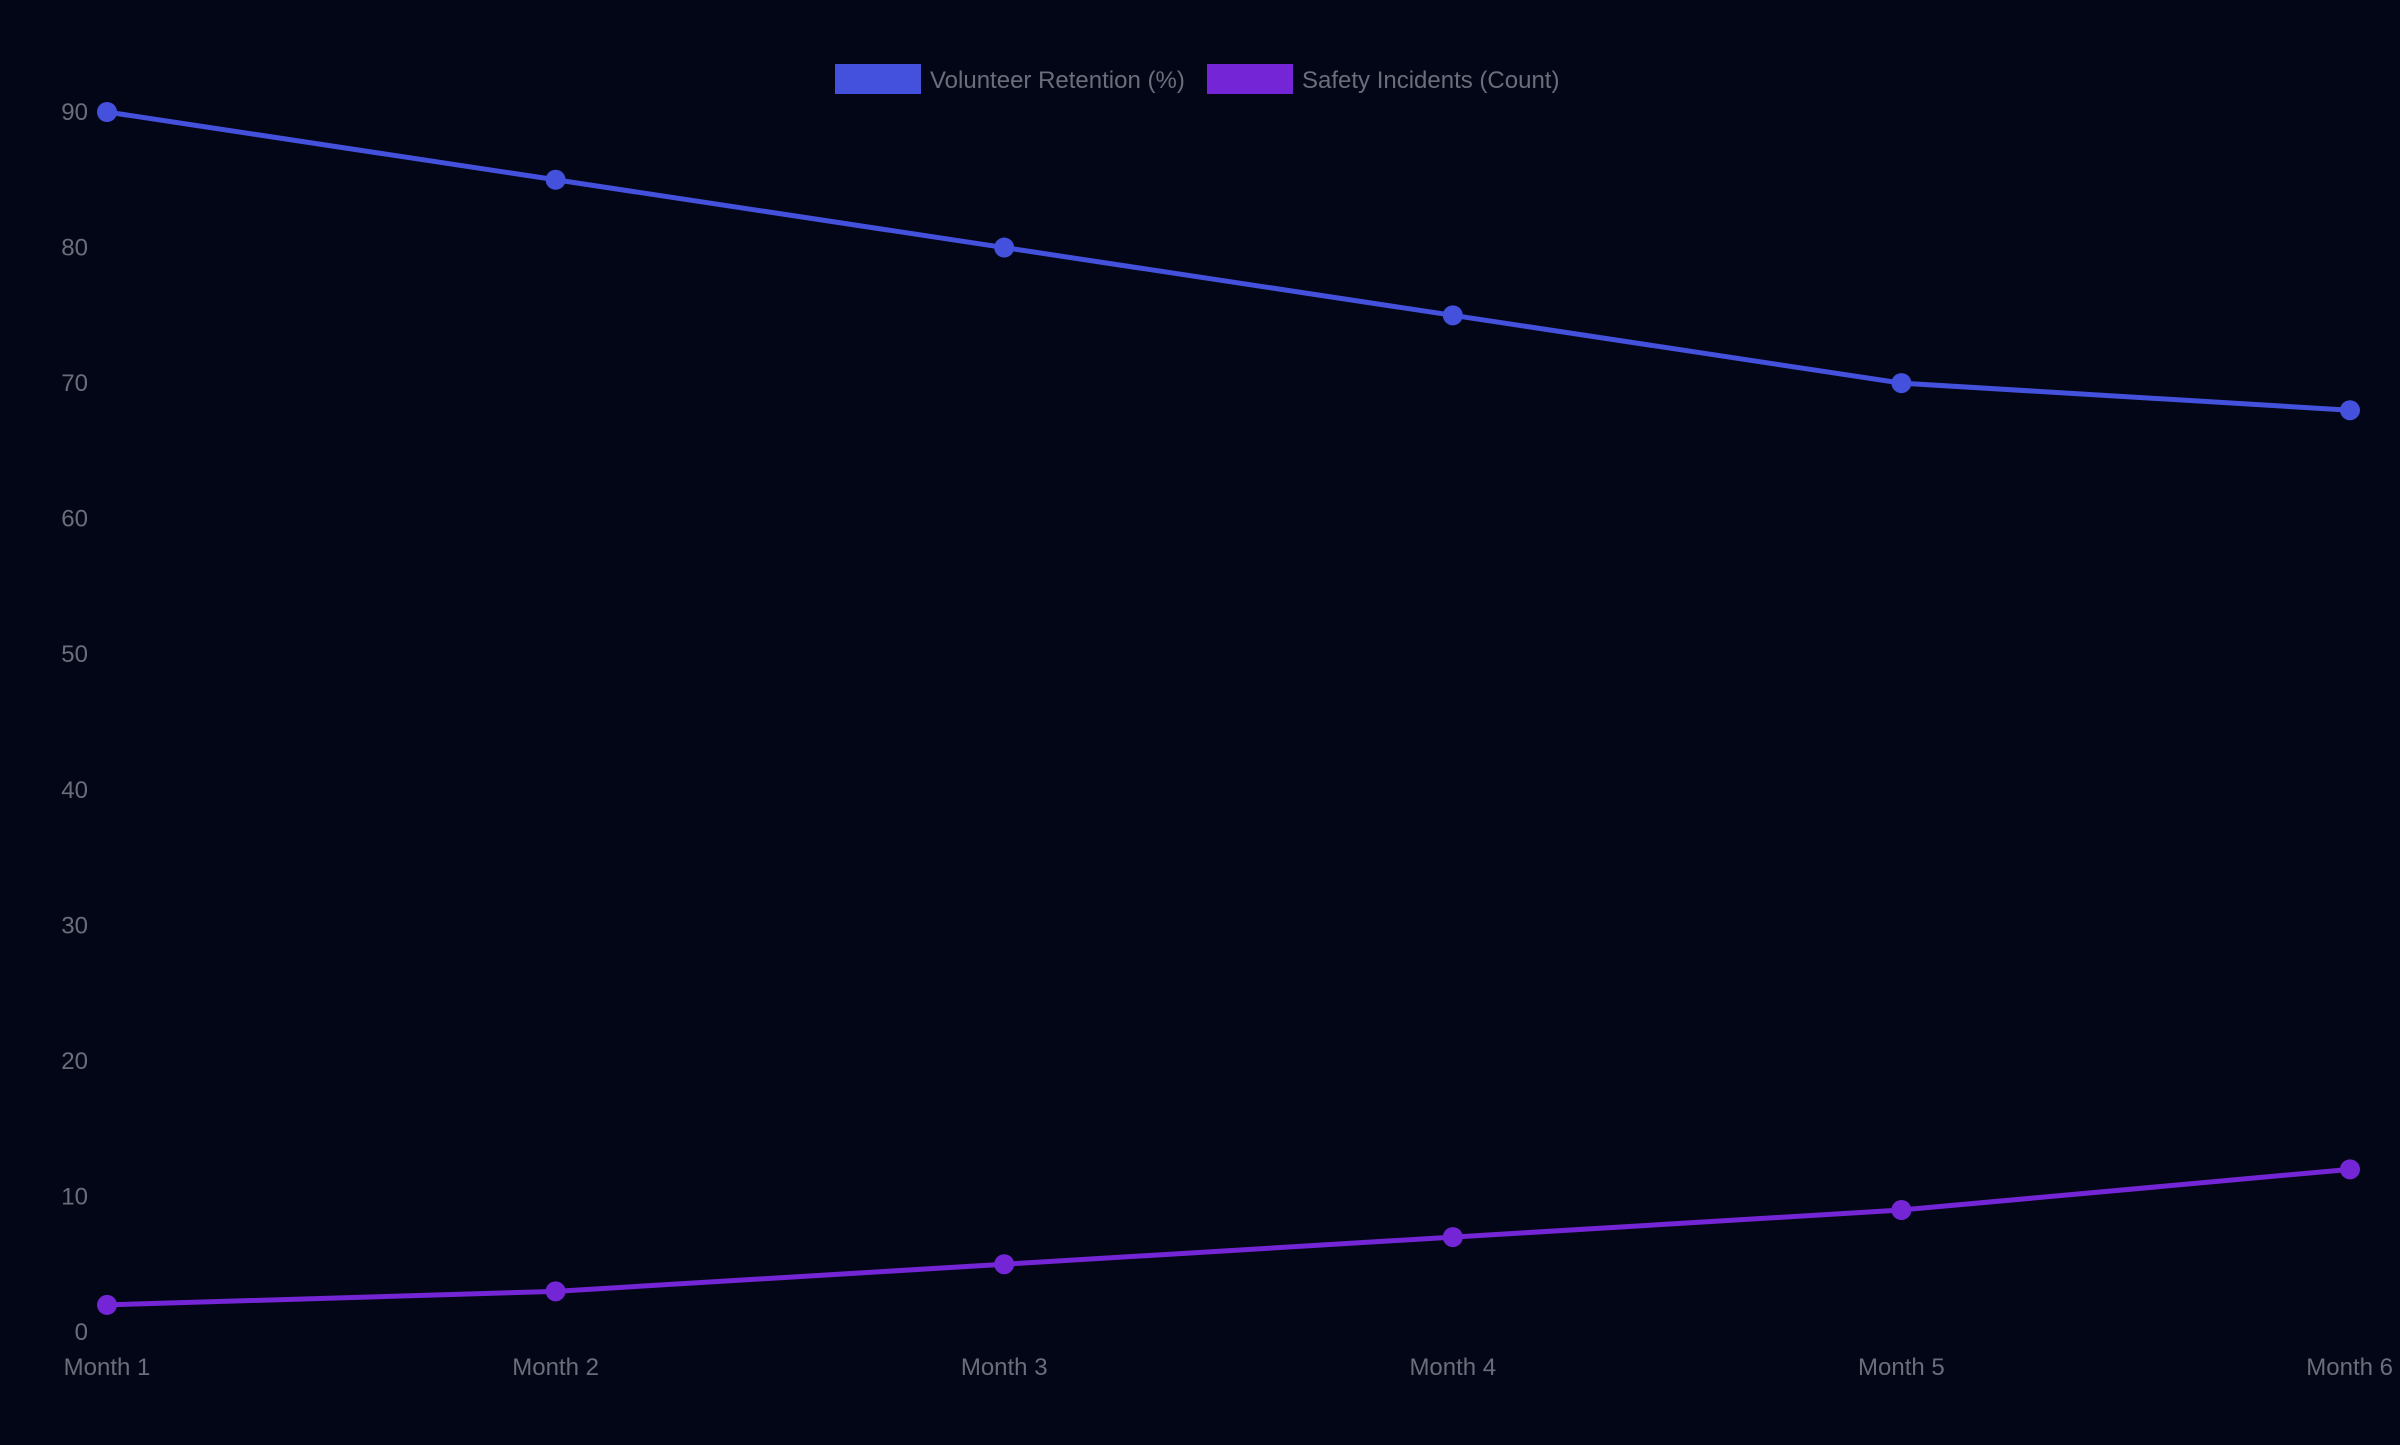 This screenshot has height=1445, width=2400. What do you see at coordinates (1057, 80) in the screenshot?
I see `legend-label: Volunteer Retention (%)` at bounding box center [1057, 80].